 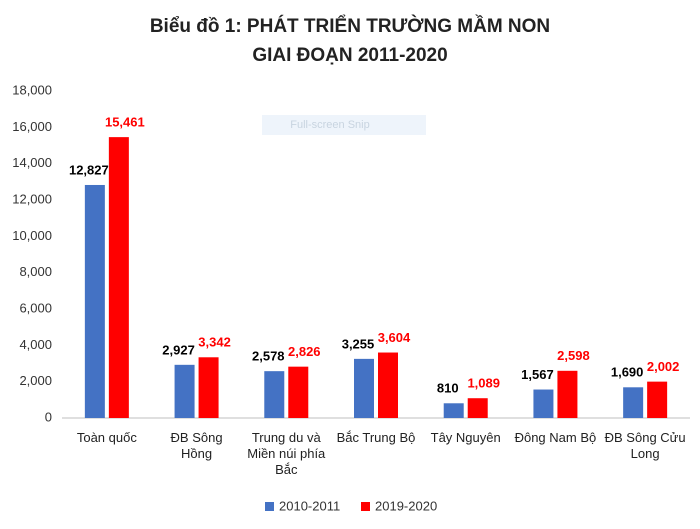 What do you see at coordinates (329, 125) in the screenshot?
I see `watermark: Full-screen Snip` at bounding box center [329, 125].